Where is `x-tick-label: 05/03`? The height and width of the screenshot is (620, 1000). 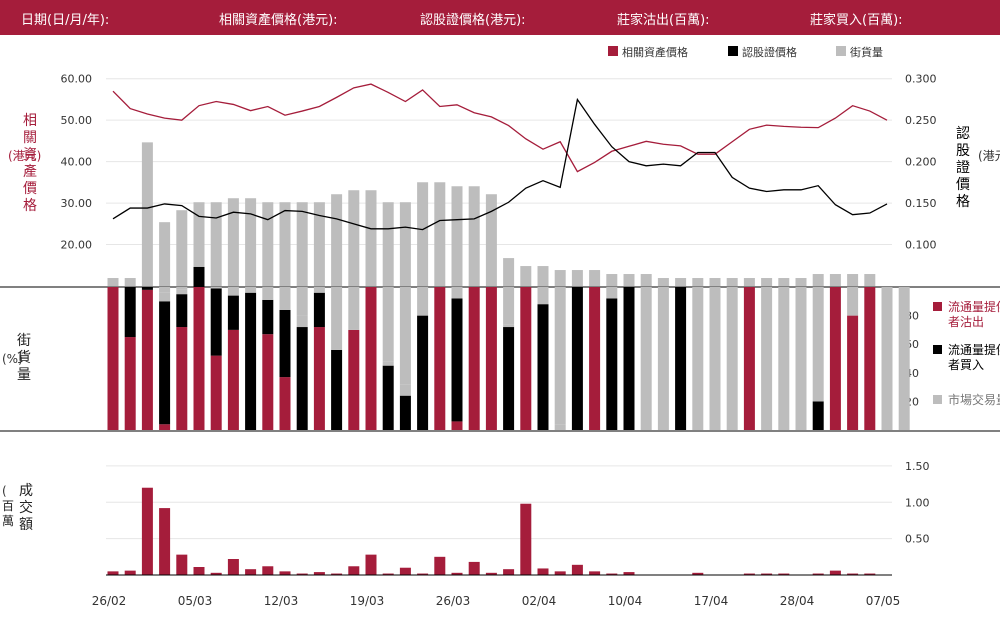 x-tick-label: 05/03 is located at coordinates (195, 601).